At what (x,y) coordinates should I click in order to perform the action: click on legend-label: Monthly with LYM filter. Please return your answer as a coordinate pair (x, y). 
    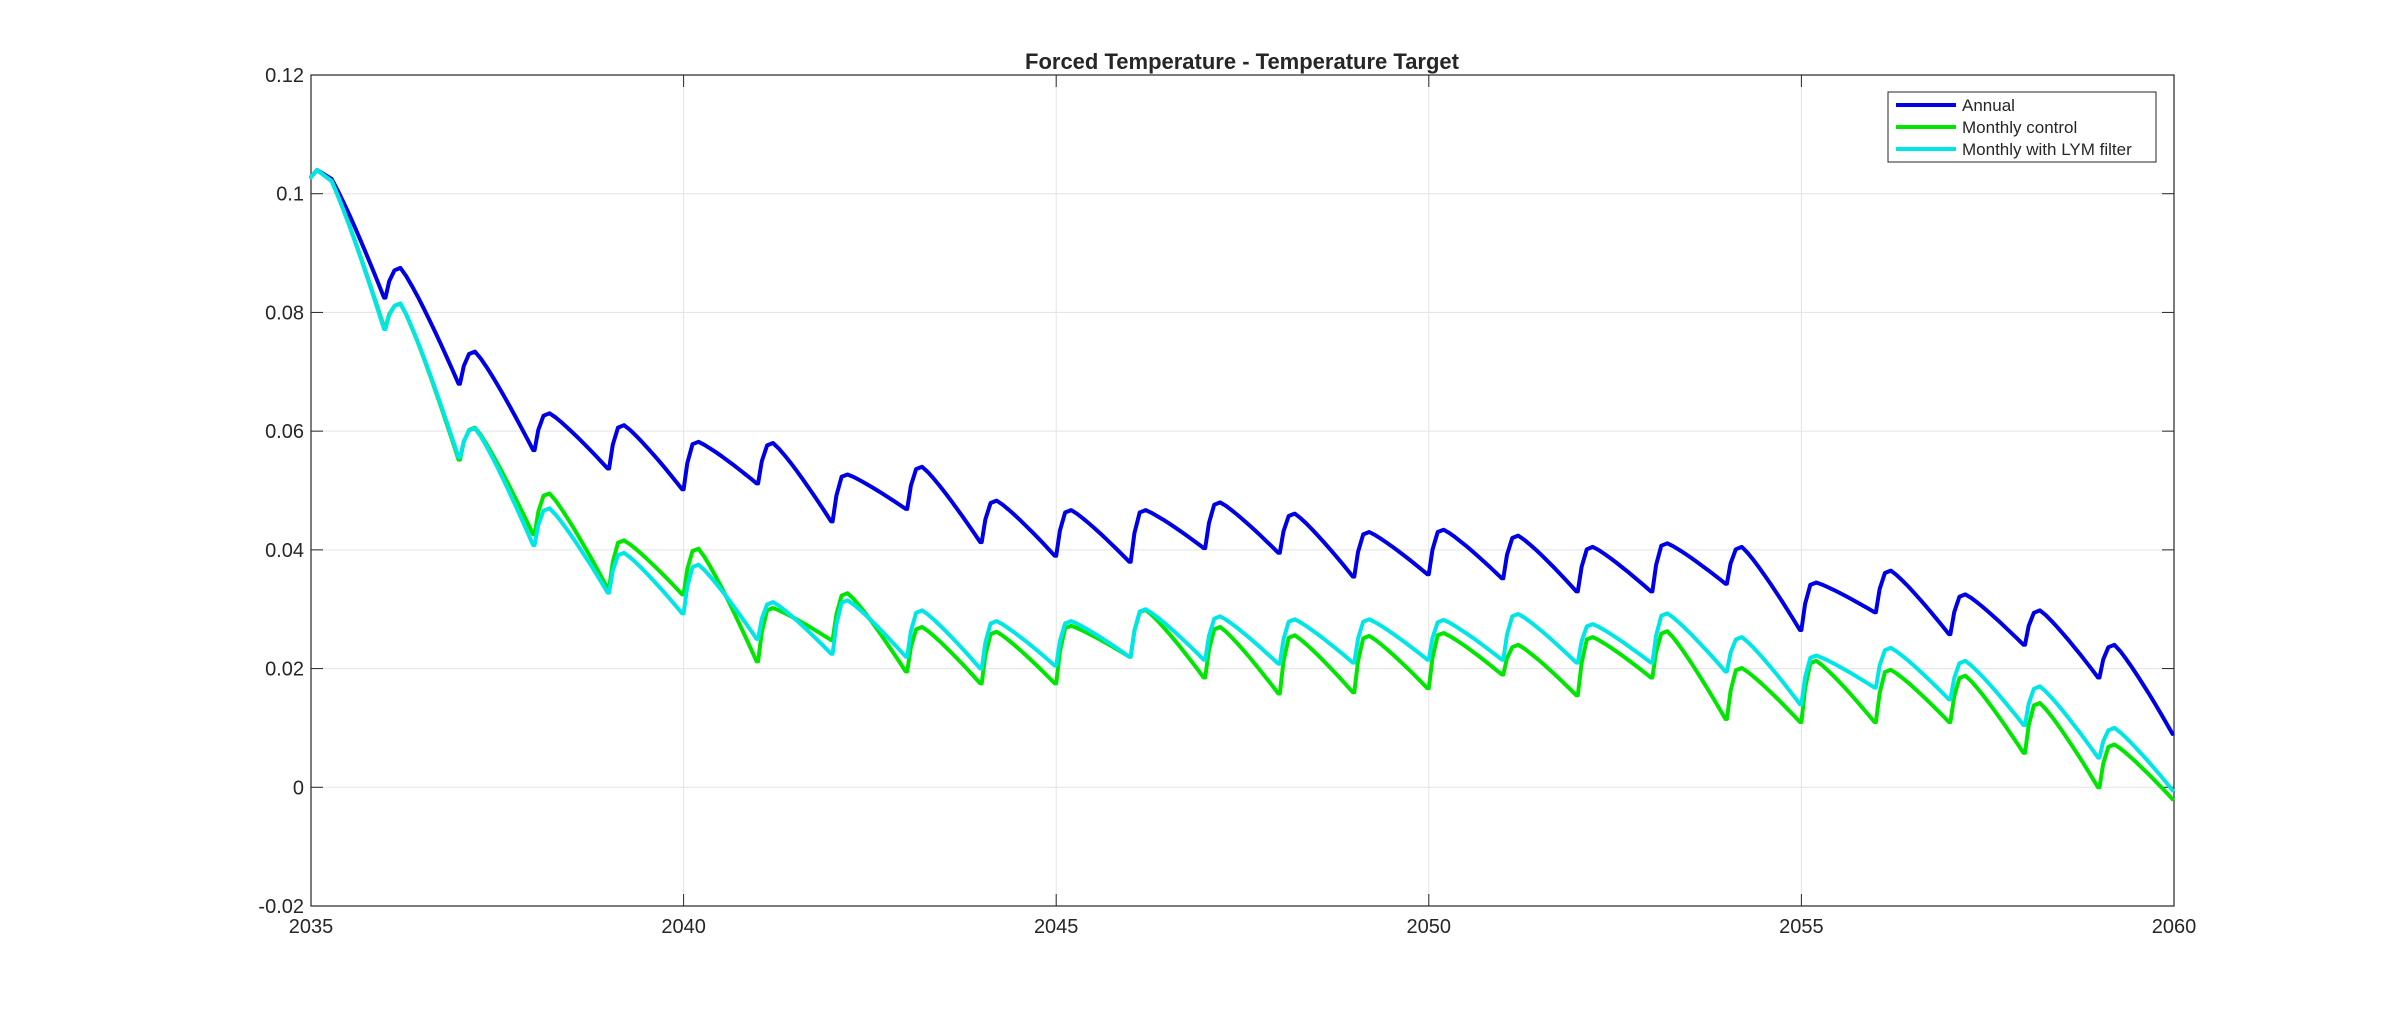
    Looking at the image, I should click on (2047, 149).